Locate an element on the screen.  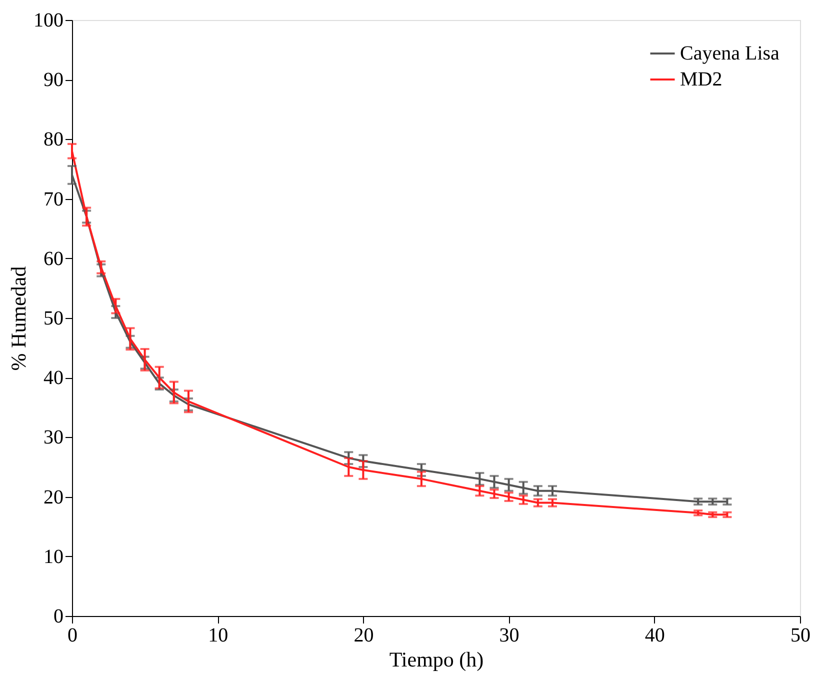
y-tick-label: 0 is located at coordinates (59, 617).